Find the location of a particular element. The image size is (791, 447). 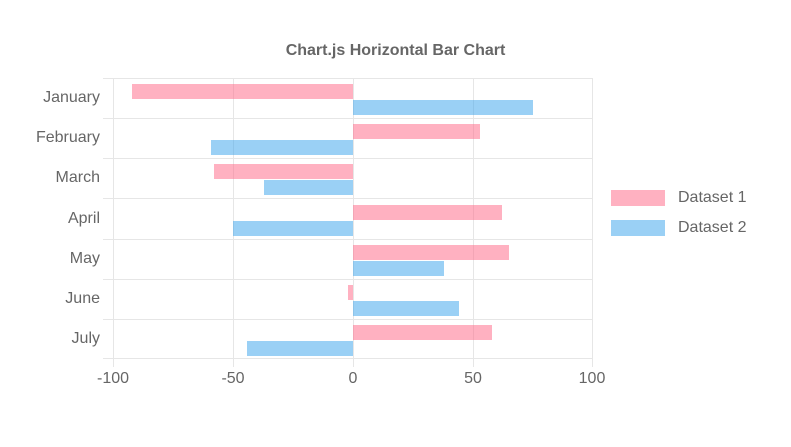

bar-dataset-1-april is located at coordinates (427, 212).